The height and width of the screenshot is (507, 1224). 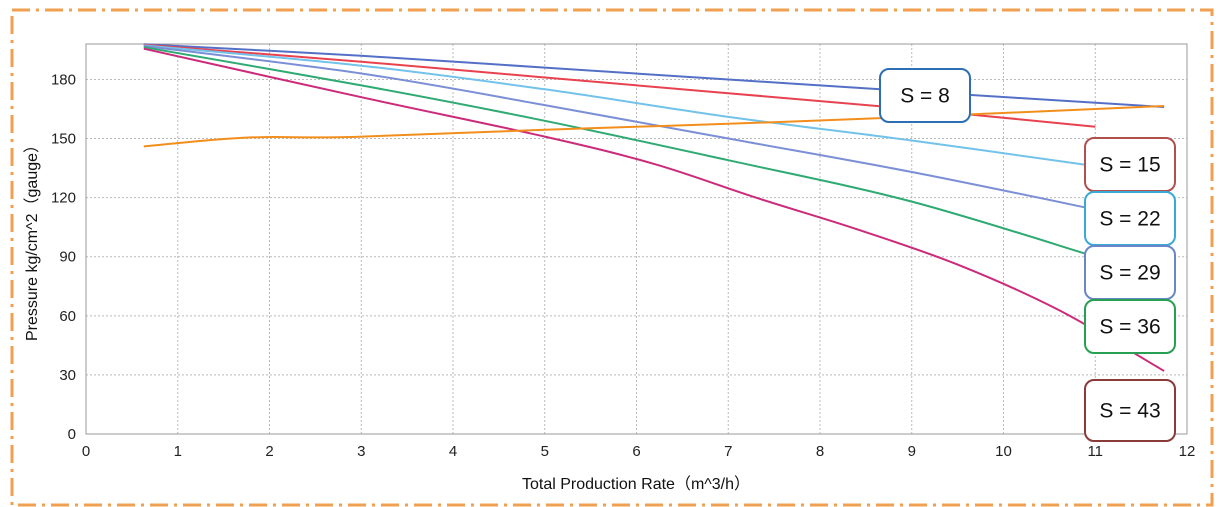 What do you see at coordinates (636, 451) in the screenshot?
I see `x-tick-label: 6` at bounding box center [636, 451].